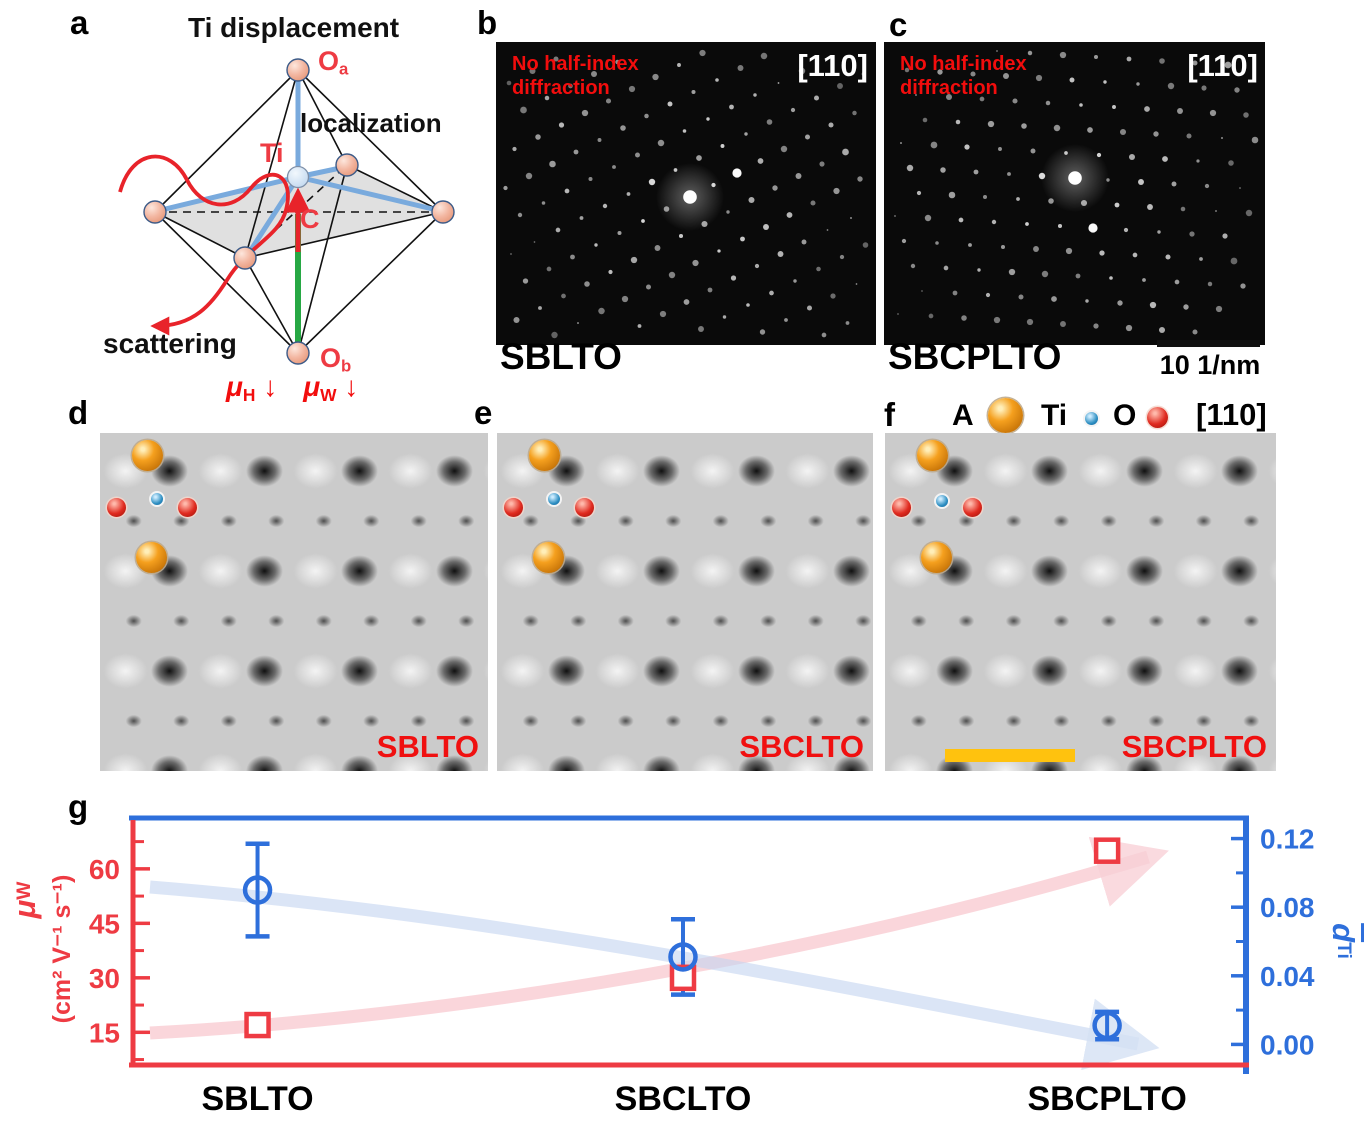 This screenshot has width=1371, height=1147. What do you see at coordinates (258, 1099) in the screenshot?
I see `category-label: SBLTO` at bounding box center [258, 1099].